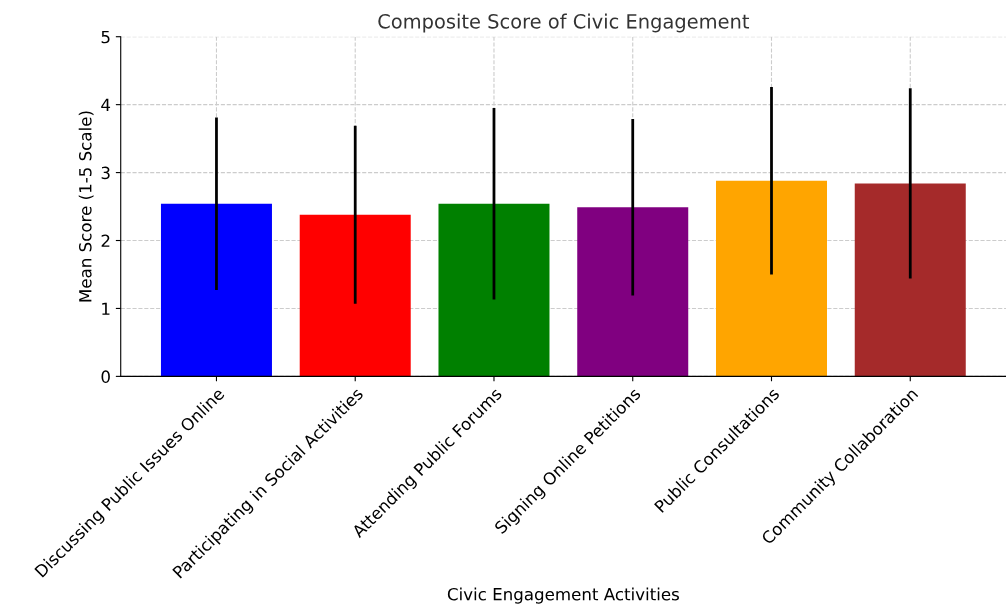  I want to click on y-axis-title: Mean Score (1-5 Scale), so click(86, 206).